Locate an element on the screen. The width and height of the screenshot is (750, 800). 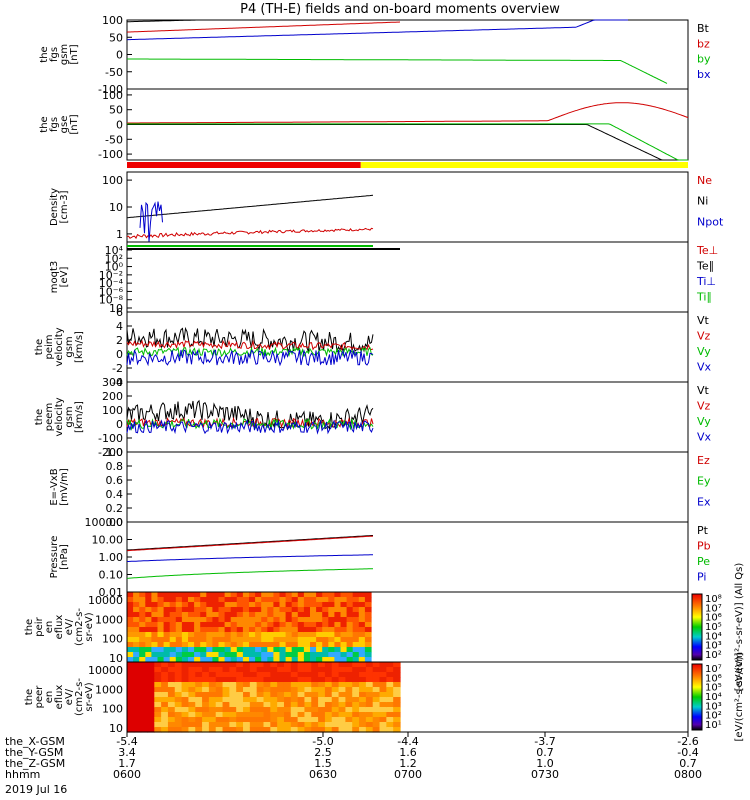
xaxis-row-label: the_Y-GSM is located at coordinates (34, 752).